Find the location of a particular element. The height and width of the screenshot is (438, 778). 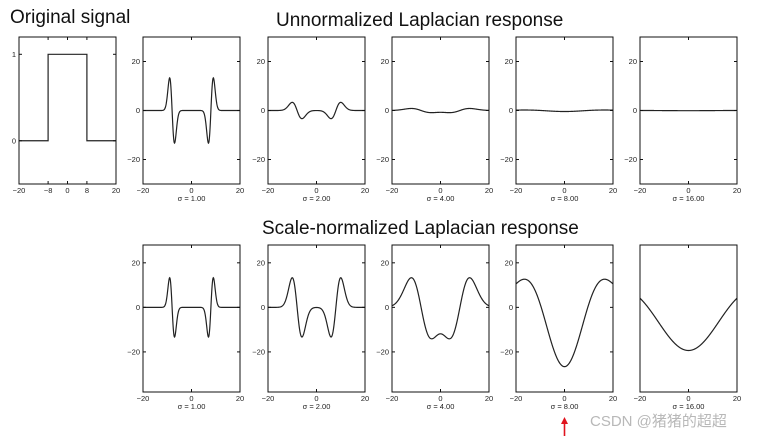

unnormalized-heading: Unnormalized Laplacian response is located at coordinates (420, 20).